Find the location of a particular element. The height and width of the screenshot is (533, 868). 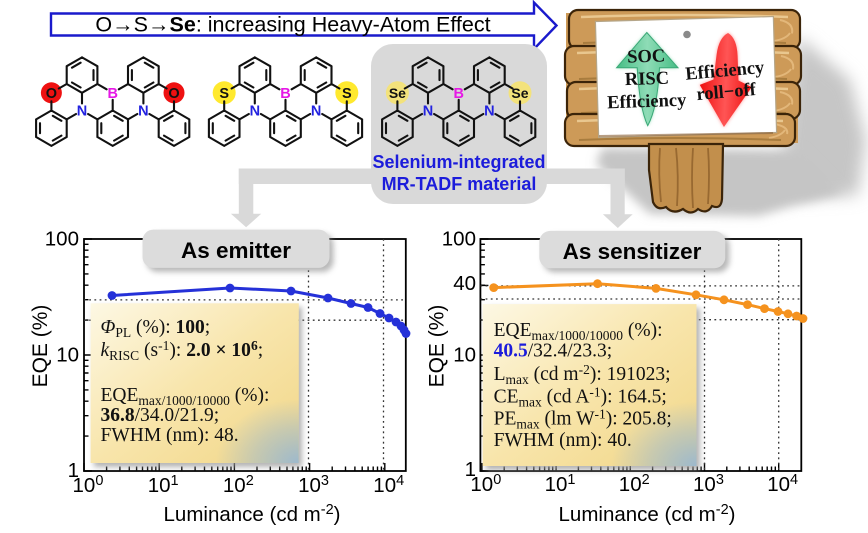

svg-text: FWHM (nm): 48. is located at coordinates (170, 435).